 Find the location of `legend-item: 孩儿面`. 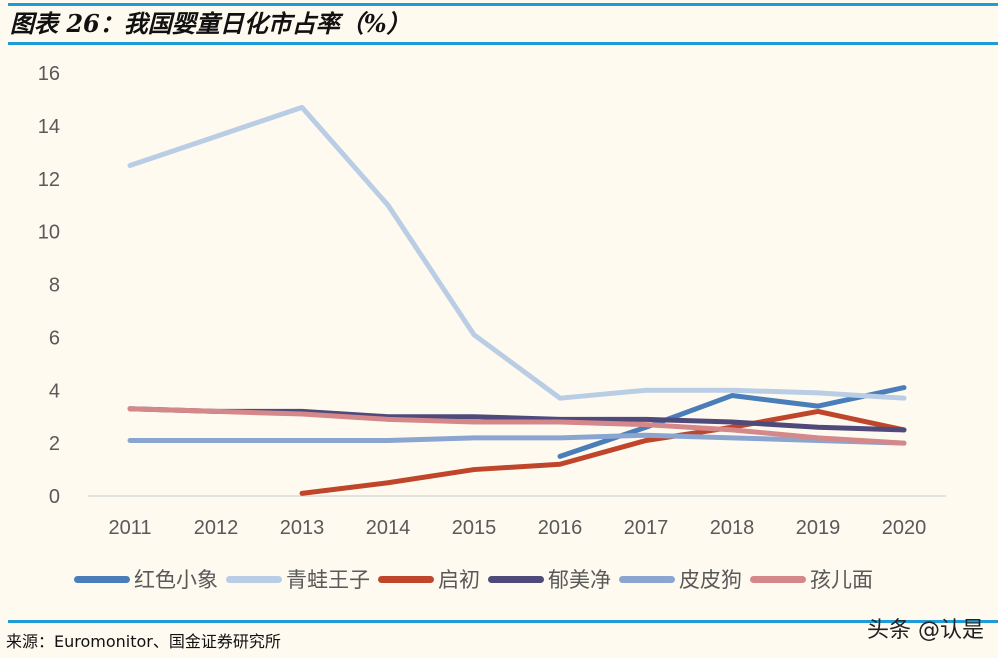

legend-item: 孩儿面 is located at coordinates (811, 579).